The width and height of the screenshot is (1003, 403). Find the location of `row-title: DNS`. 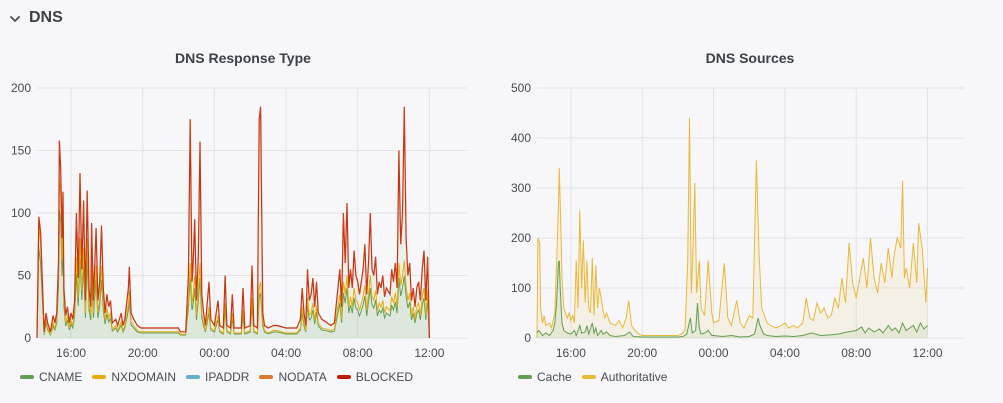

row-title: DNS is located at coordinates (46, 17).